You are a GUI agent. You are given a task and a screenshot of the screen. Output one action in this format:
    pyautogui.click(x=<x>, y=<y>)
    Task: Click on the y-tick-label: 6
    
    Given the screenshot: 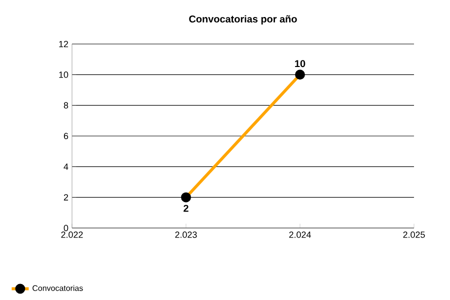 What is the action you would take?
    pyautogui.click(x=66, y=136)
    